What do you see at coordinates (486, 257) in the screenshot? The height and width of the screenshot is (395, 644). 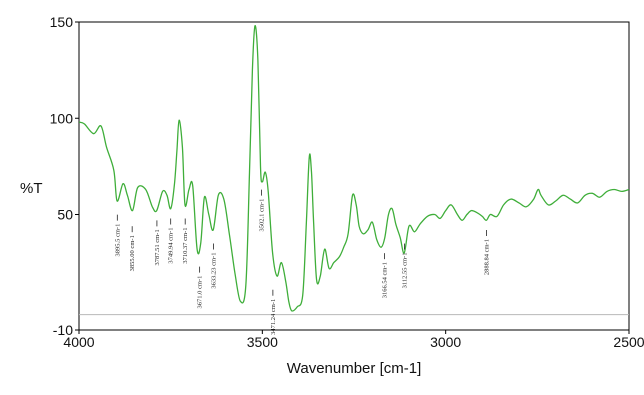 I see `peak-label-text: 2888.84 cm-1` at bounding box center [486, 257].